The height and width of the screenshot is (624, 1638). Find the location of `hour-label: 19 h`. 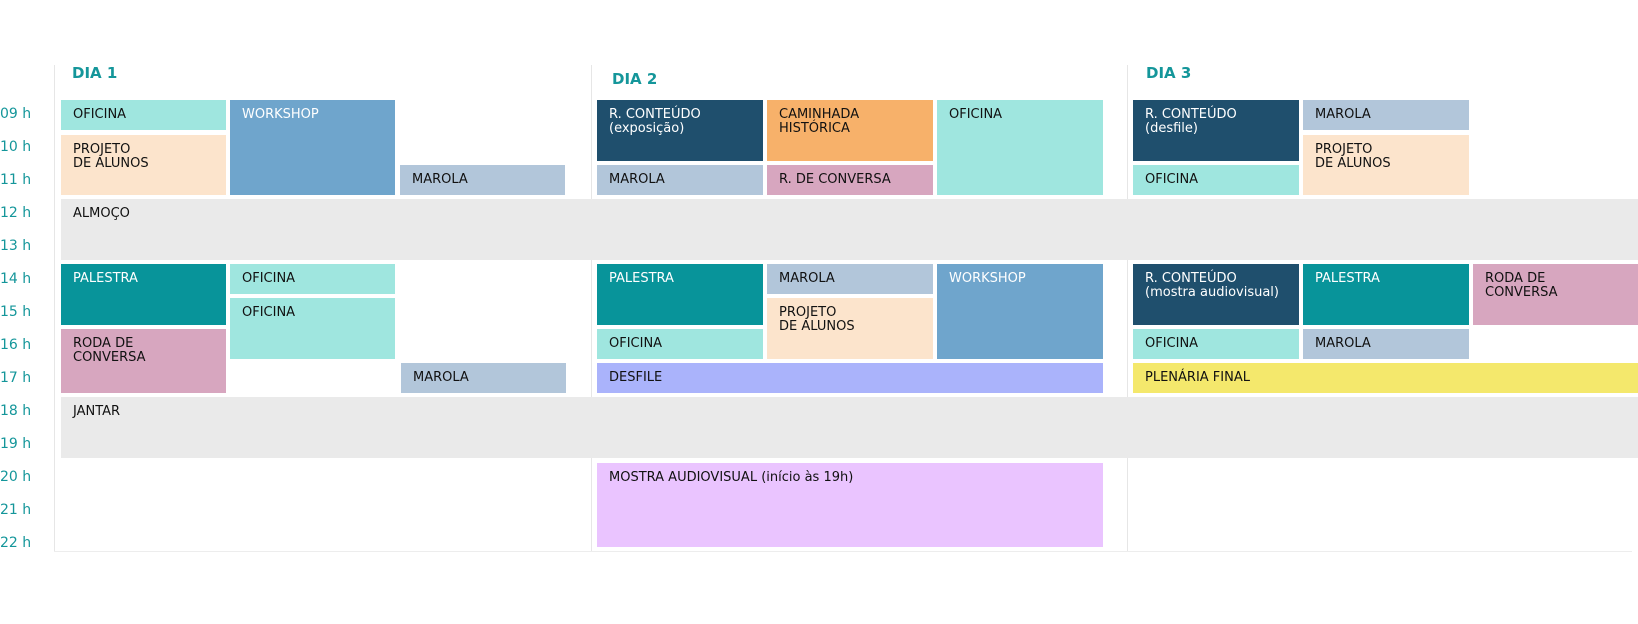

hour-label: 19 h is located at coordinates (16, 444).